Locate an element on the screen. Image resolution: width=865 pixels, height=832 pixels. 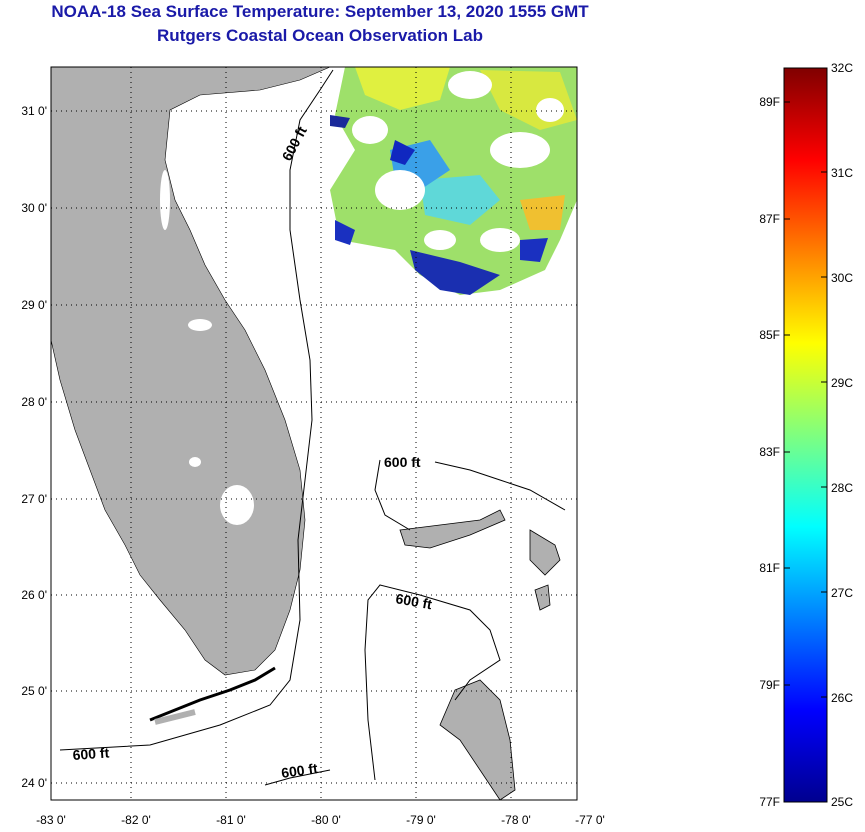
colorbar-fahrenheit-label: 83F is located at coordinates (769, 452).